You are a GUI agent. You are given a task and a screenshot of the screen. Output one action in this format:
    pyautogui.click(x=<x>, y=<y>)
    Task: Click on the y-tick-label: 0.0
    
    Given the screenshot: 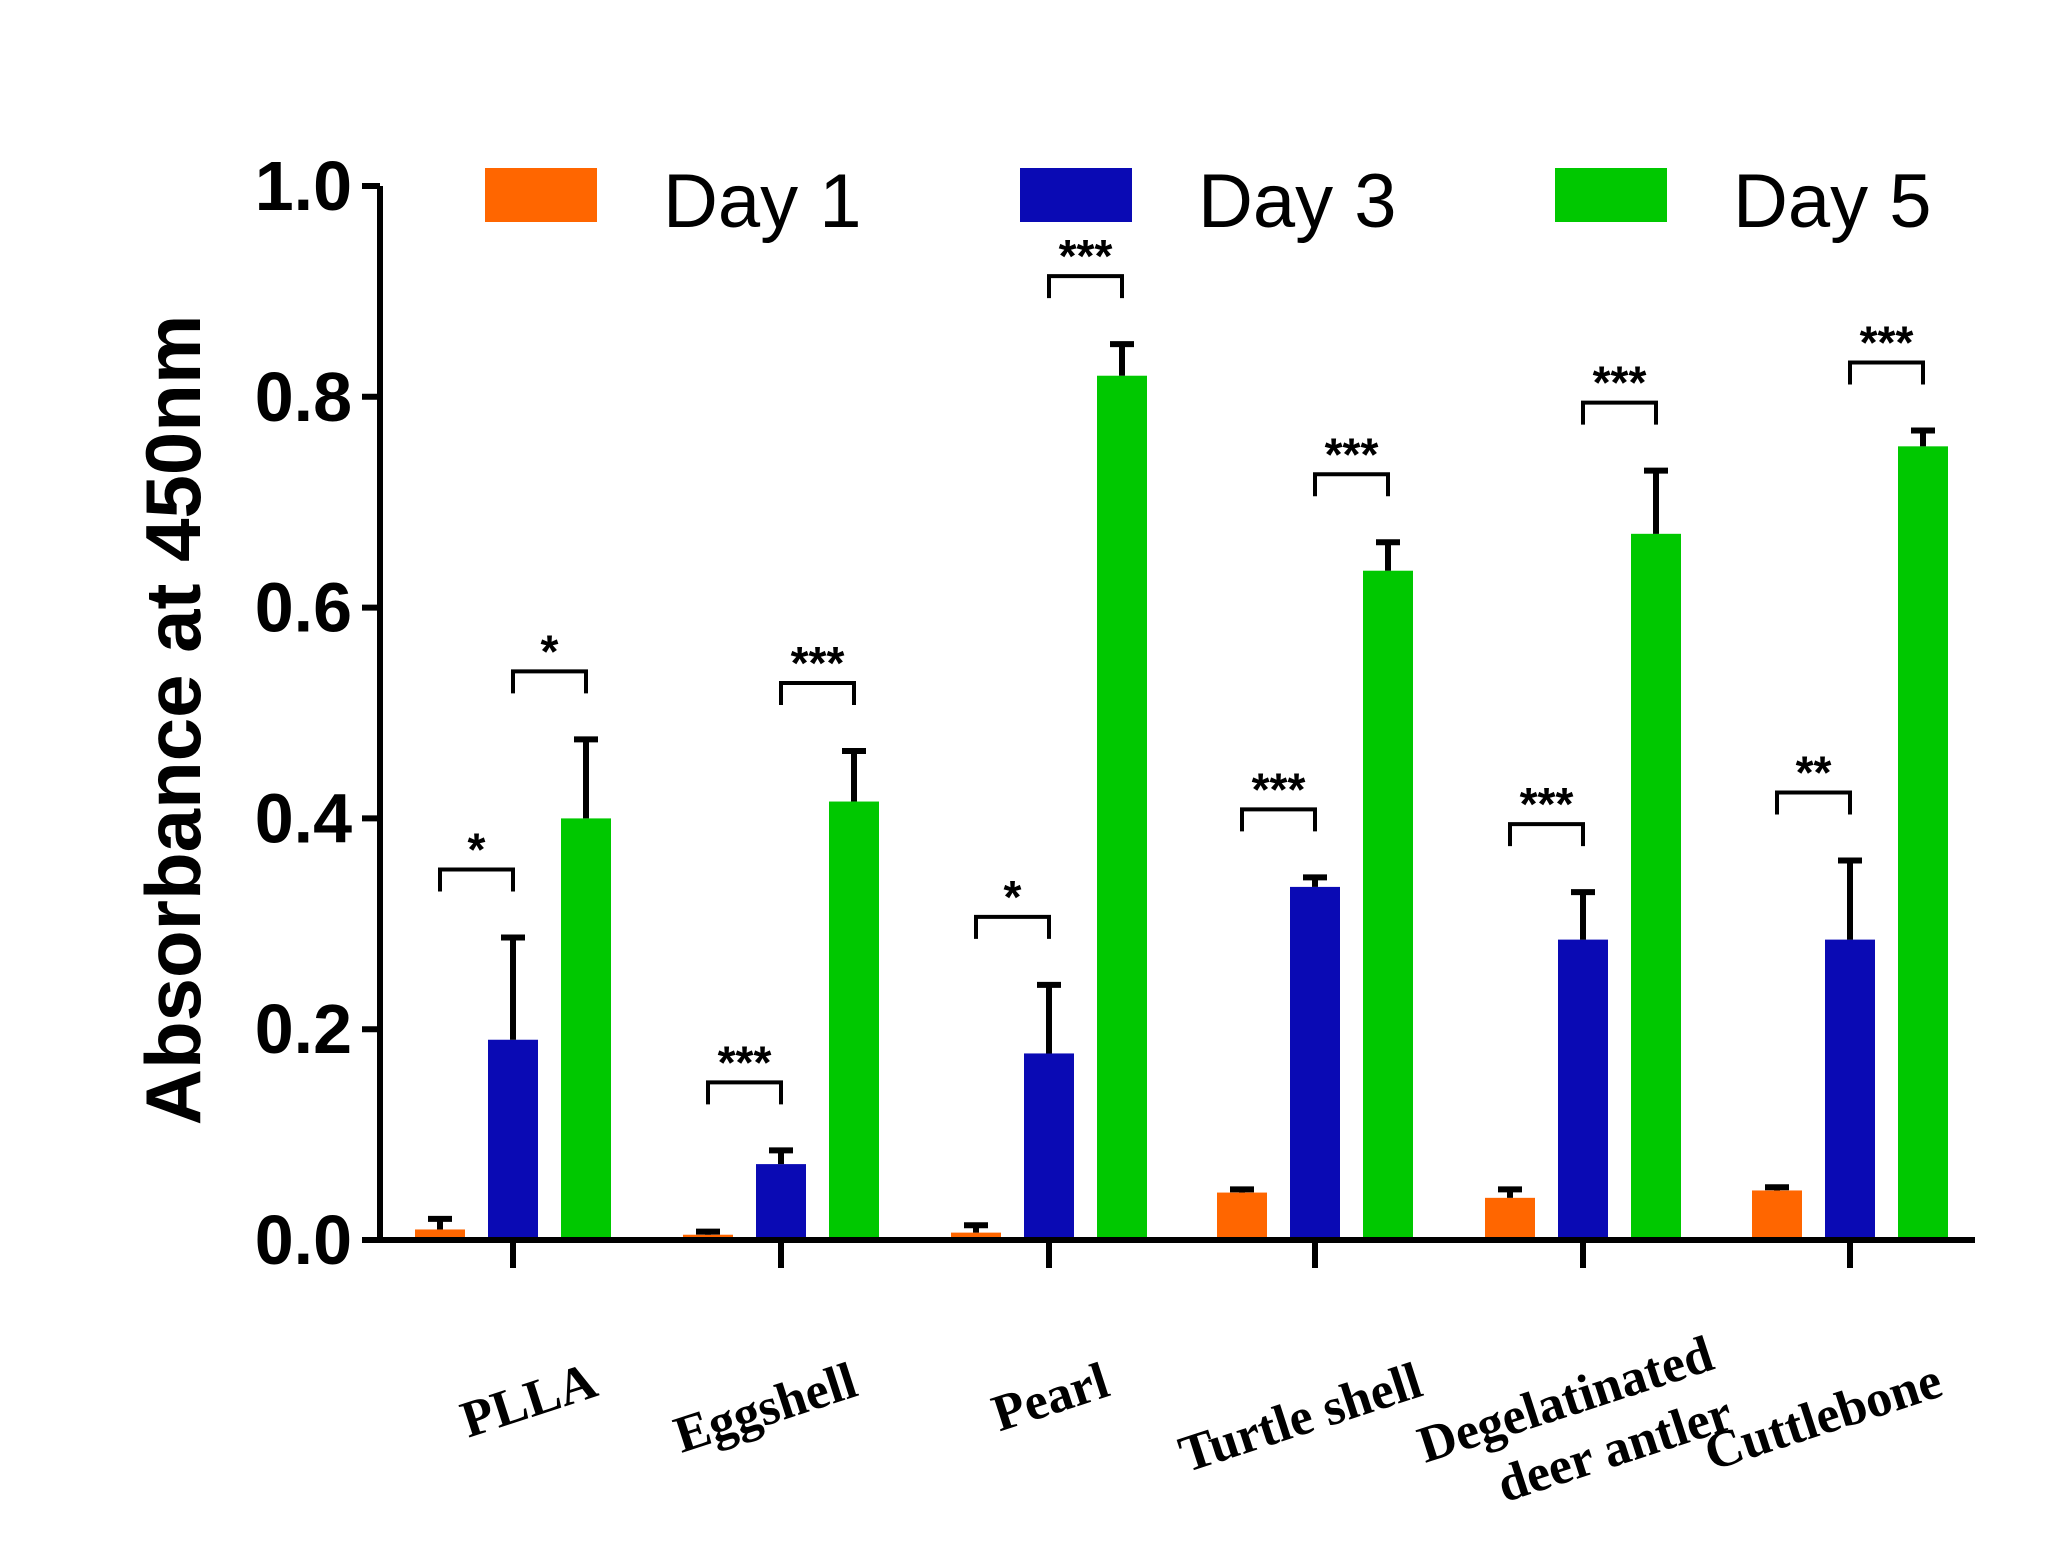 What is the action you would take?
    pyautogui.click(x=303, y=1240)
    